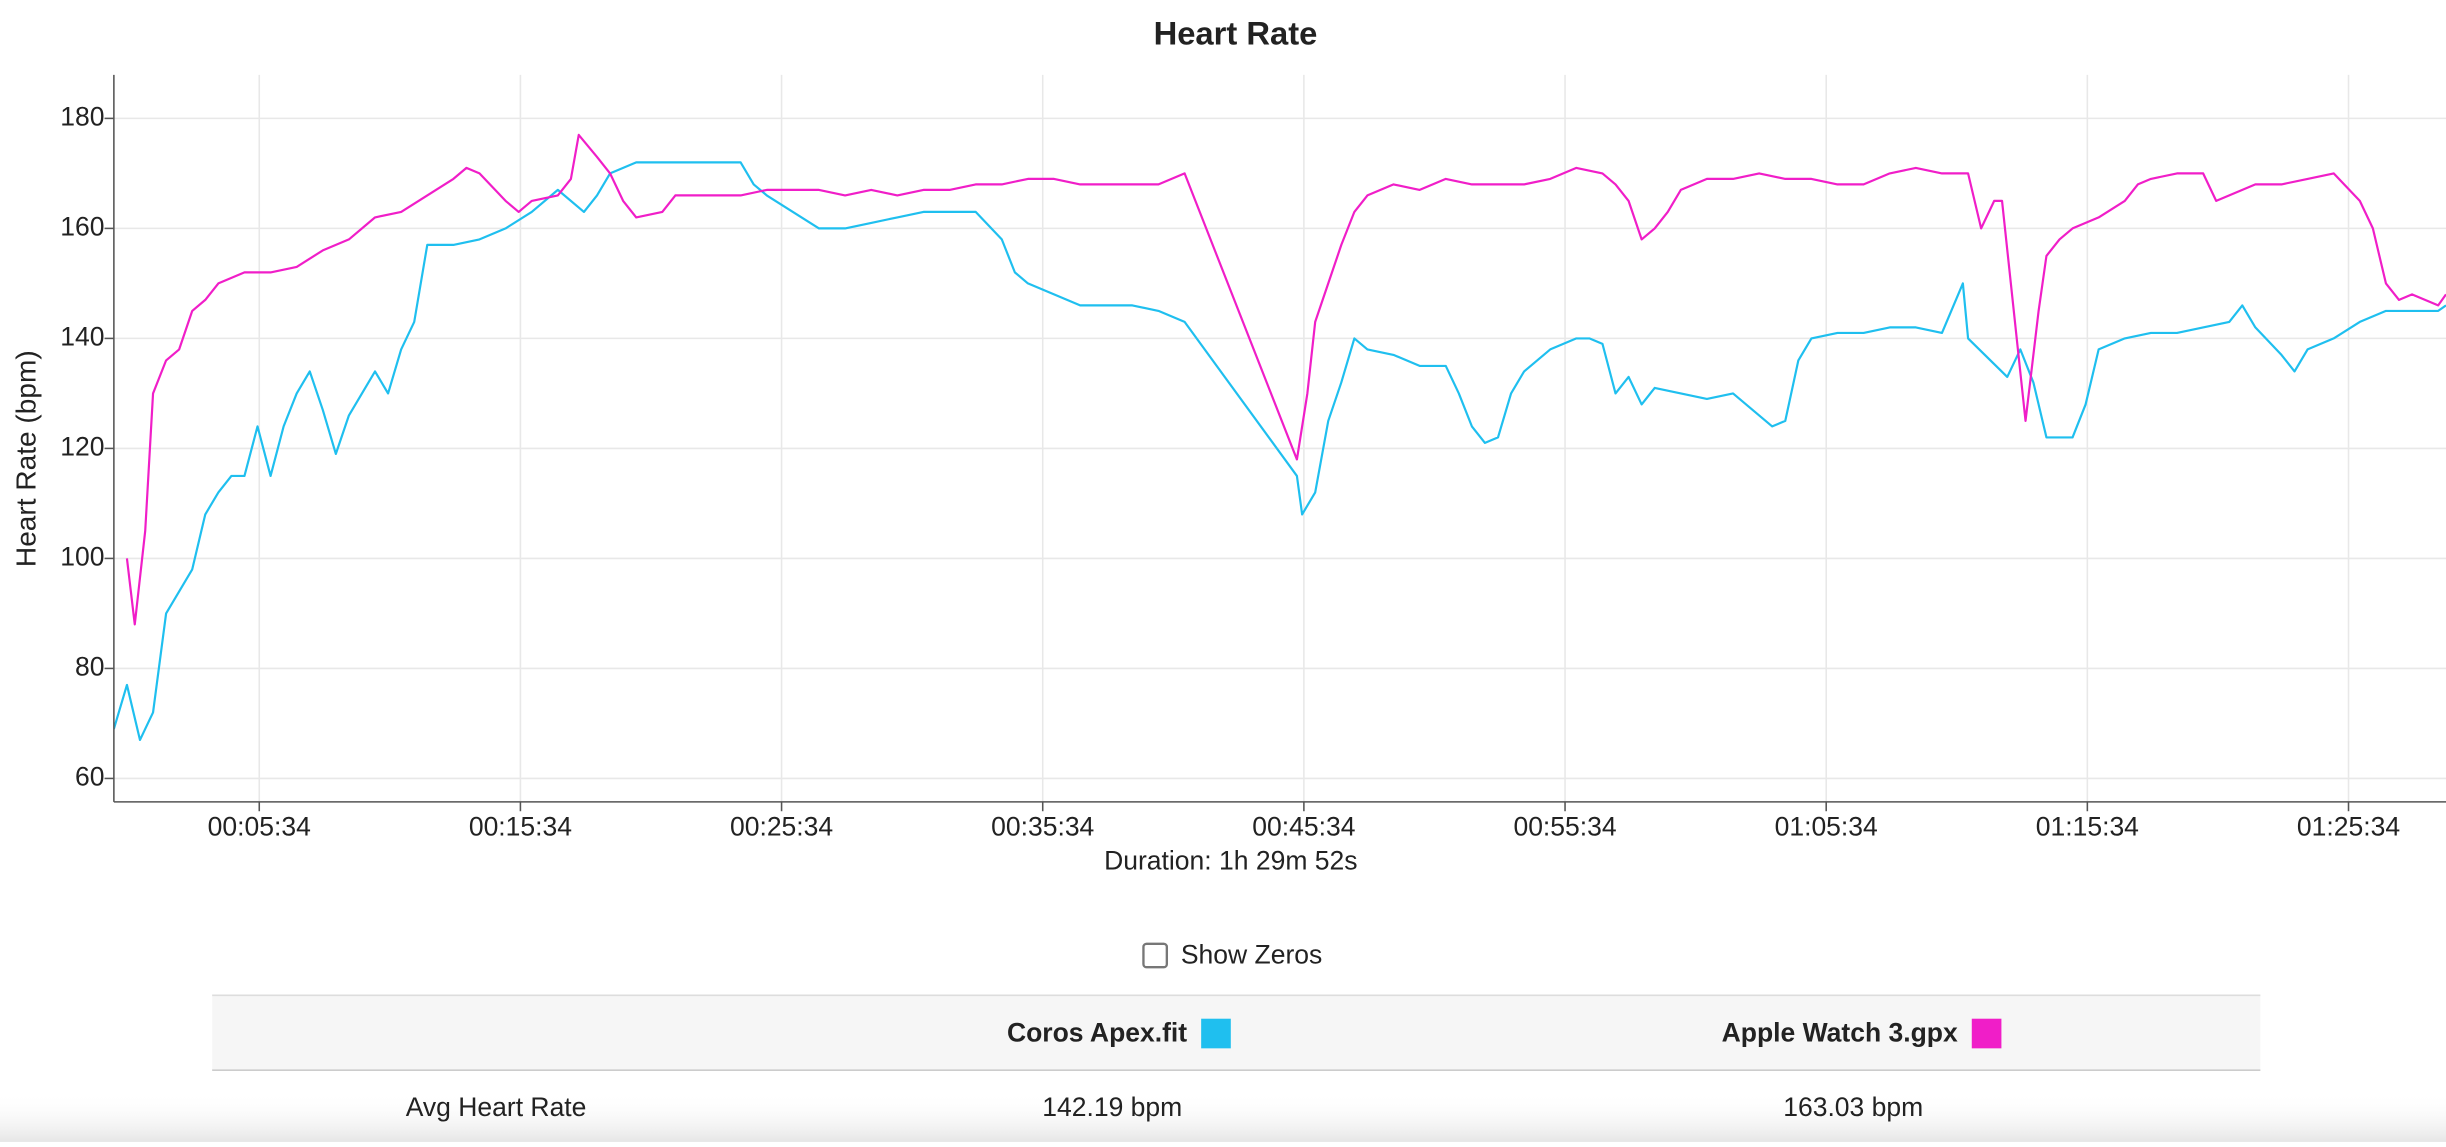 The image size is (2446, 1147). What do you see at coordinates (1112, 1107) in the screenshot?
I see `table-cell: 142.19 bpm` at bounding box center [1112, 1107].